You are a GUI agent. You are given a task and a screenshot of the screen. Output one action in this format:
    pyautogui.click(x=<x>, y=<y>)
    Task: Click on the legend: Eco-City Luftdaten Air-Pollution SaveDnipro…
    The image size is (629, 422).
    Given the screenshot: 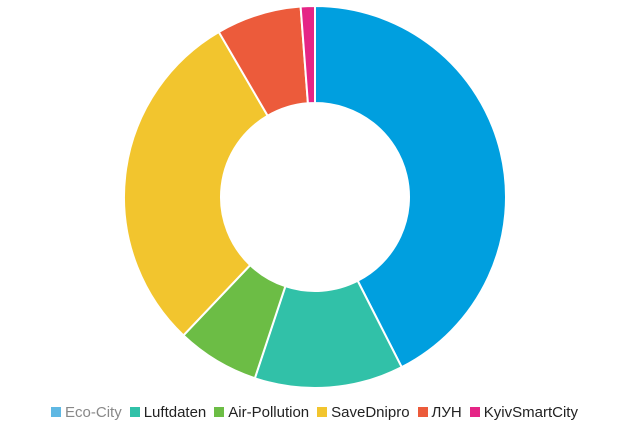 What is the action you would take?
    pyautogui.click(x=314, y=411)
    